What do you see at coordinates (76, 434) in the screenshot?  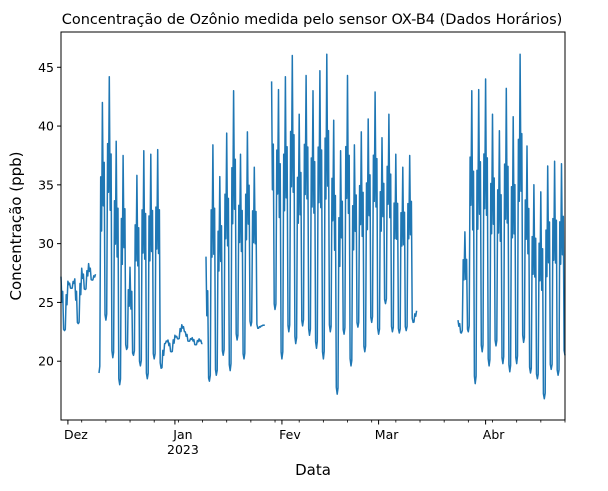 I see `x-tick-label-Dez: Dez` at bounding box center [76, 434].